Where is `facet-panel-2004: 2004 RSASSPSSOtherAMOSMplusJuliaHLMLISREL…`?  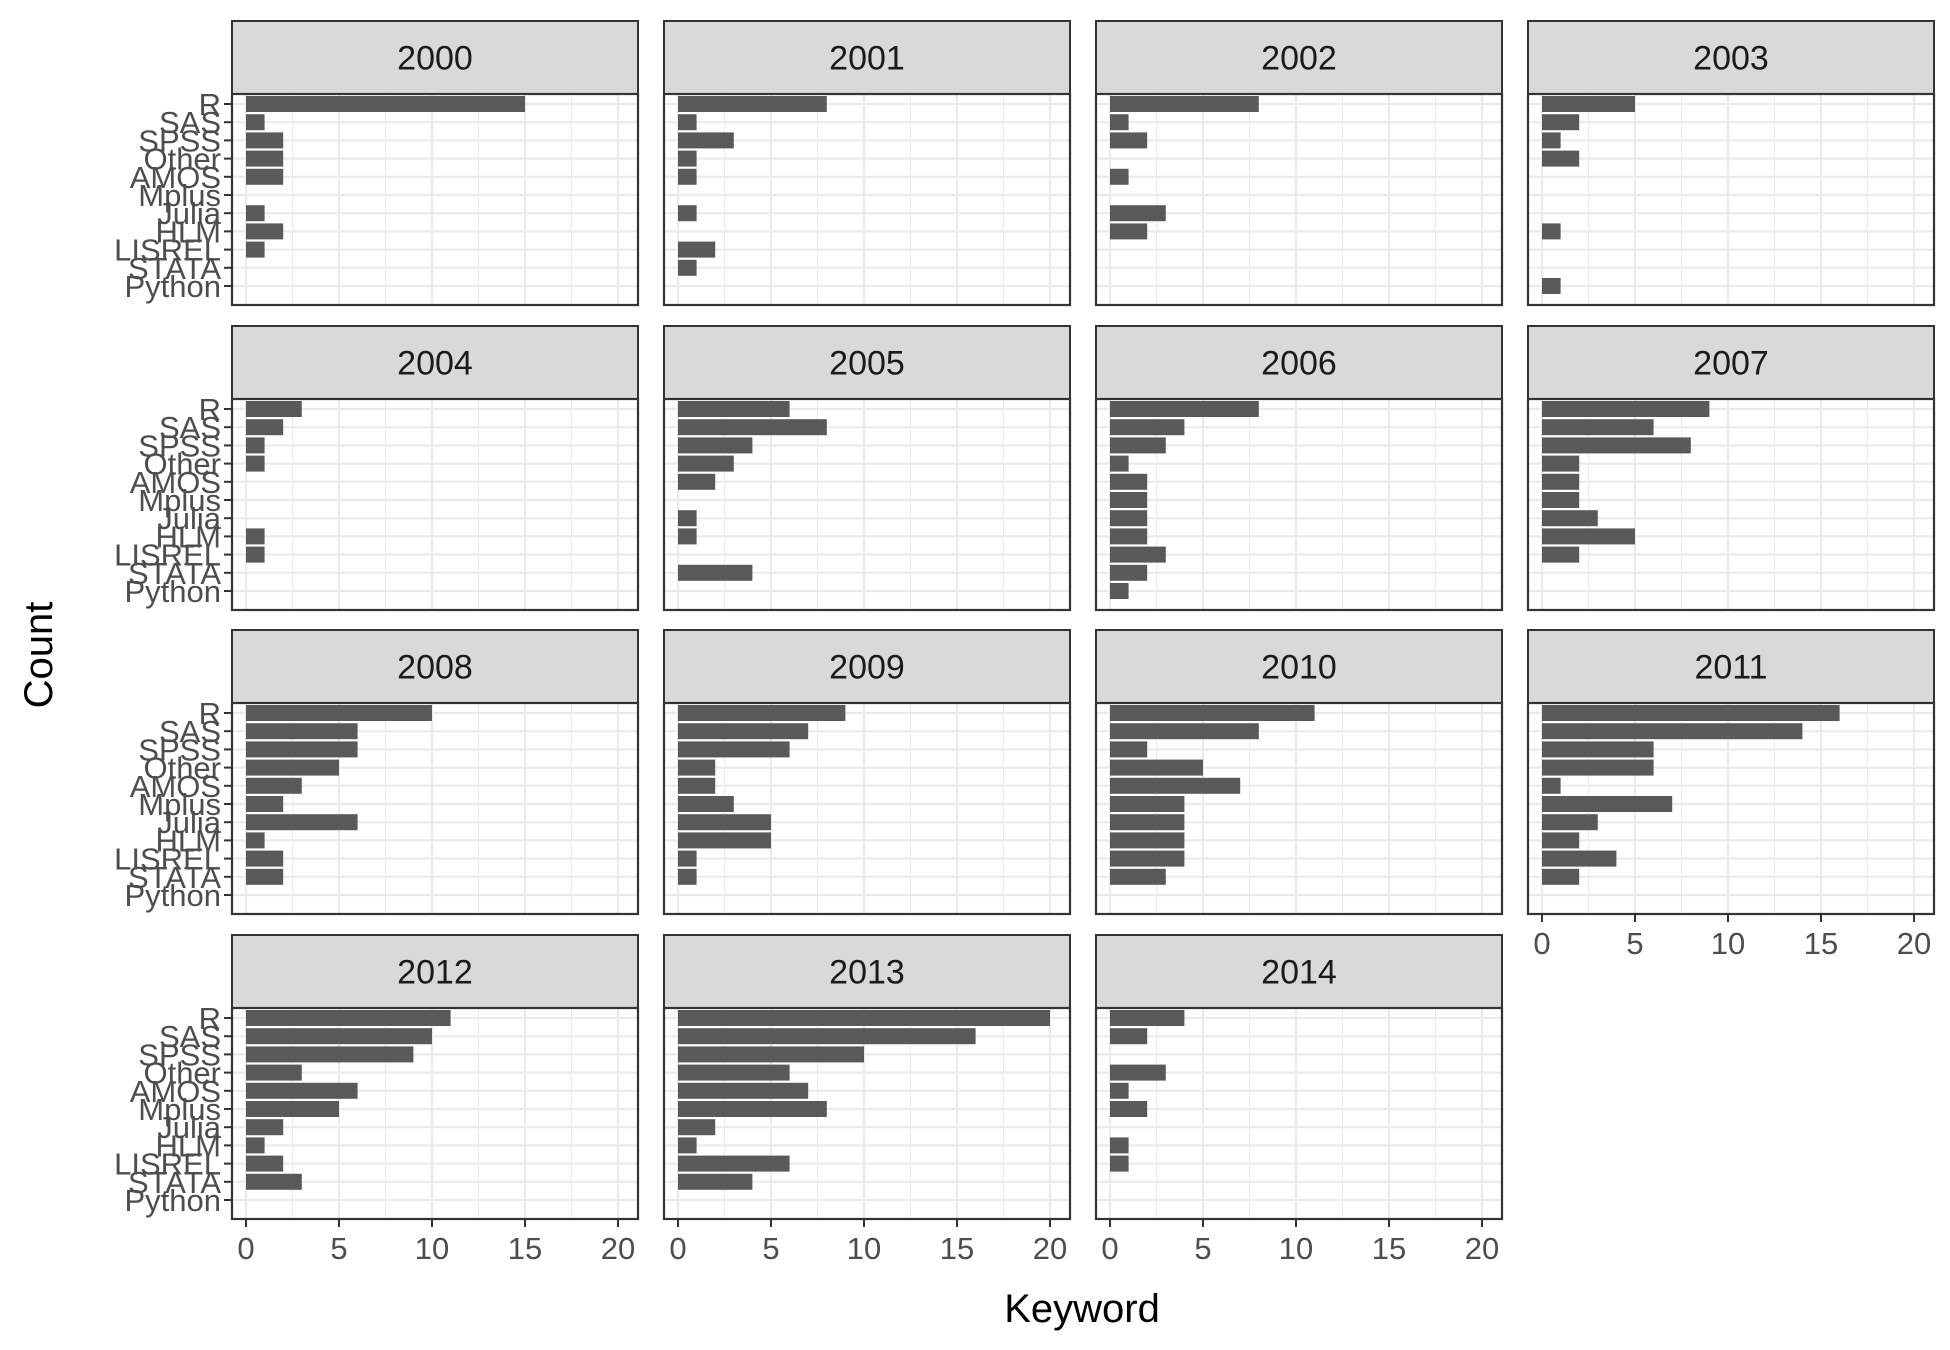
facet-panel-2004: 2004 RSASSPSSOtherAMOSMplusJuliaHLMLISREL… is located at coordinates (377, 468).